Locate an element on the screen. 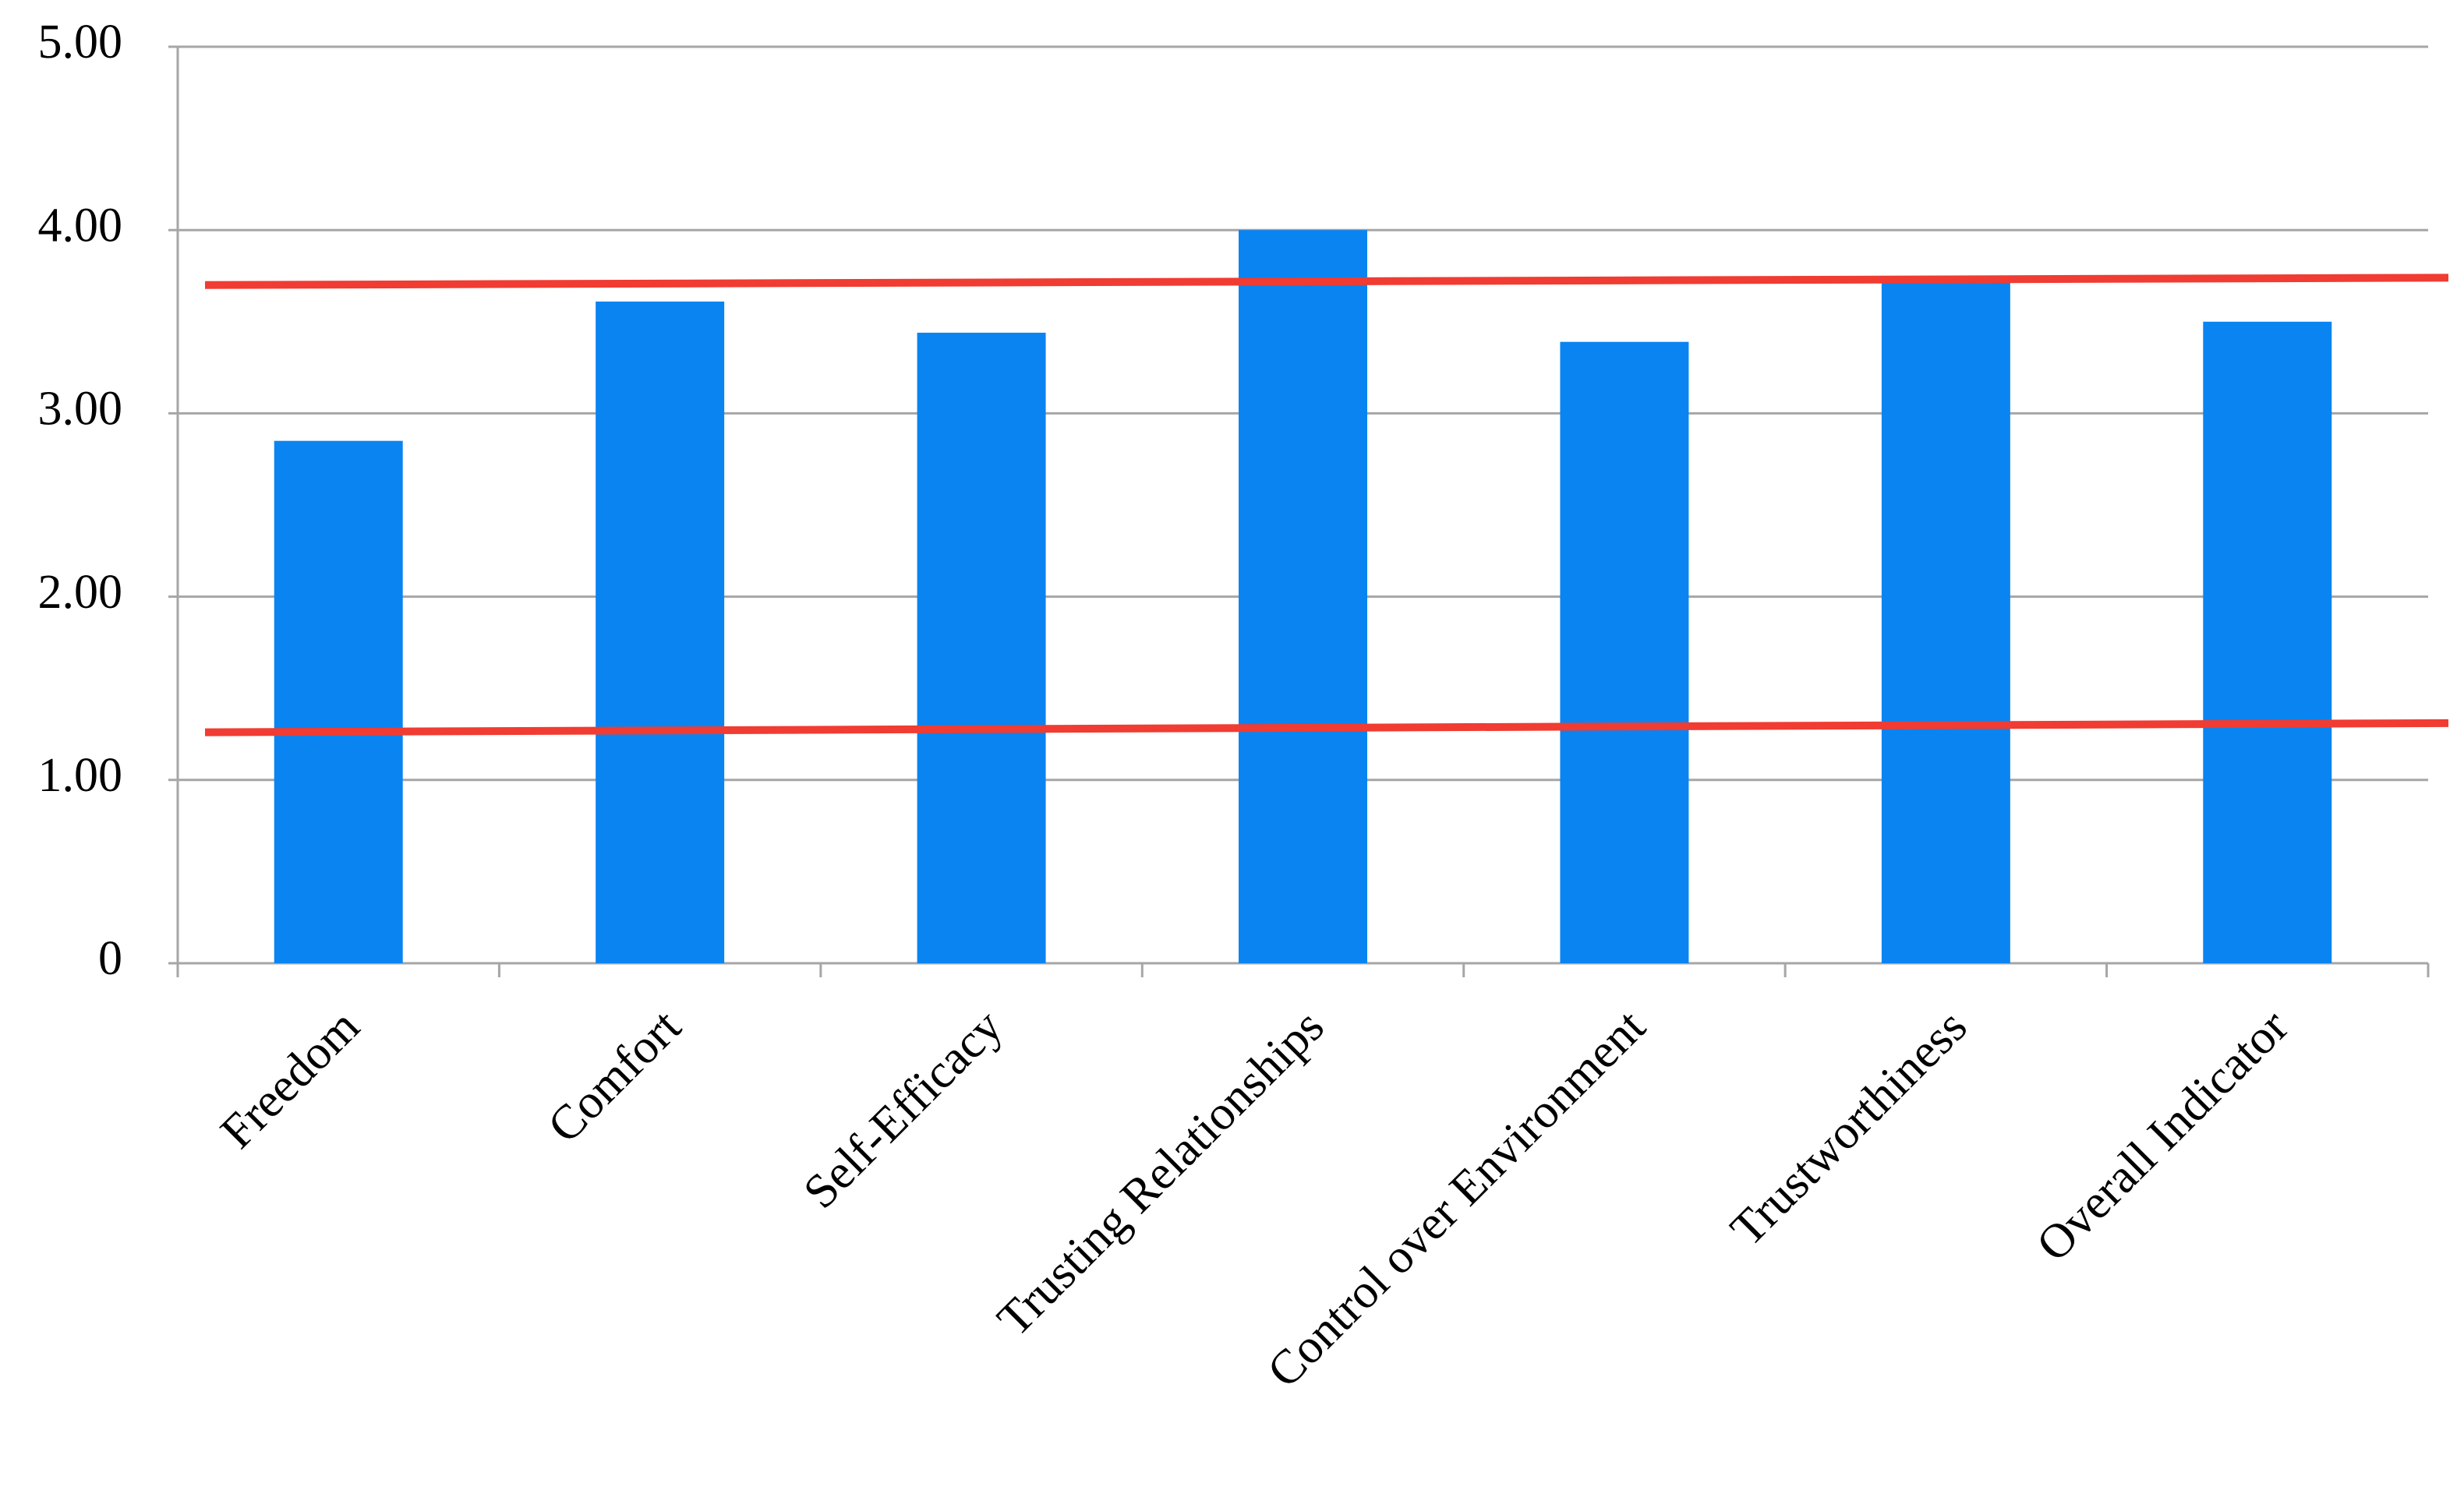 The image size is (2464, 1508). x-tick-label: Trustworthiness is located at coordinates (1848, 1128).